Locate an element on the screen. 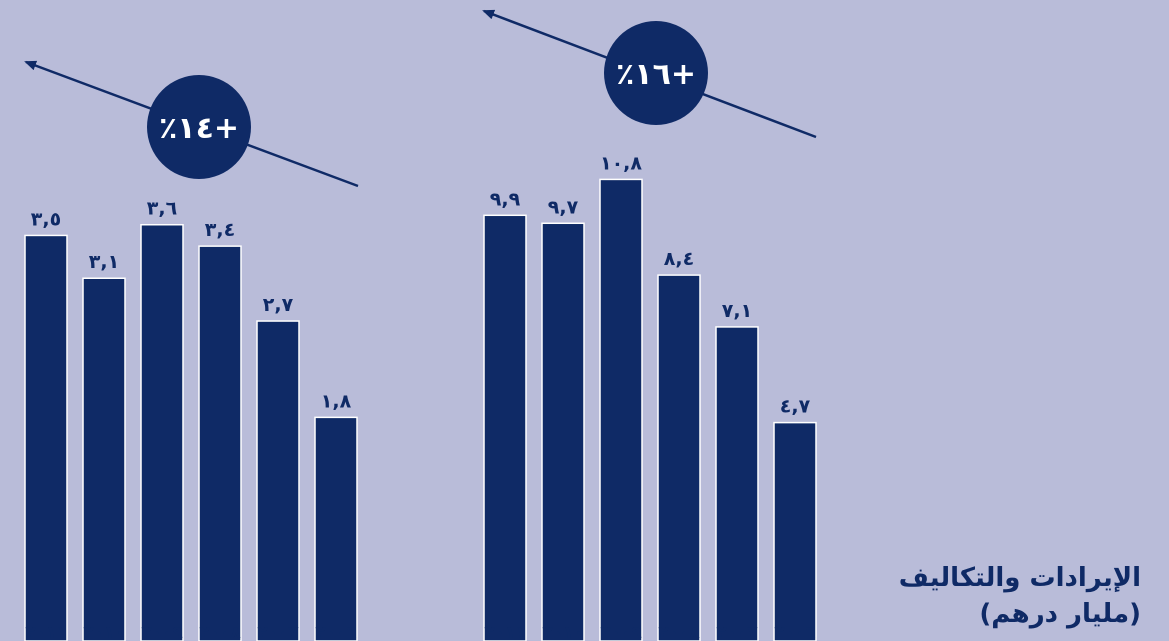 This screenshot has height=641, width=1169. value-label-2-6: ٤,٧ is located at coordinates (795, 407).